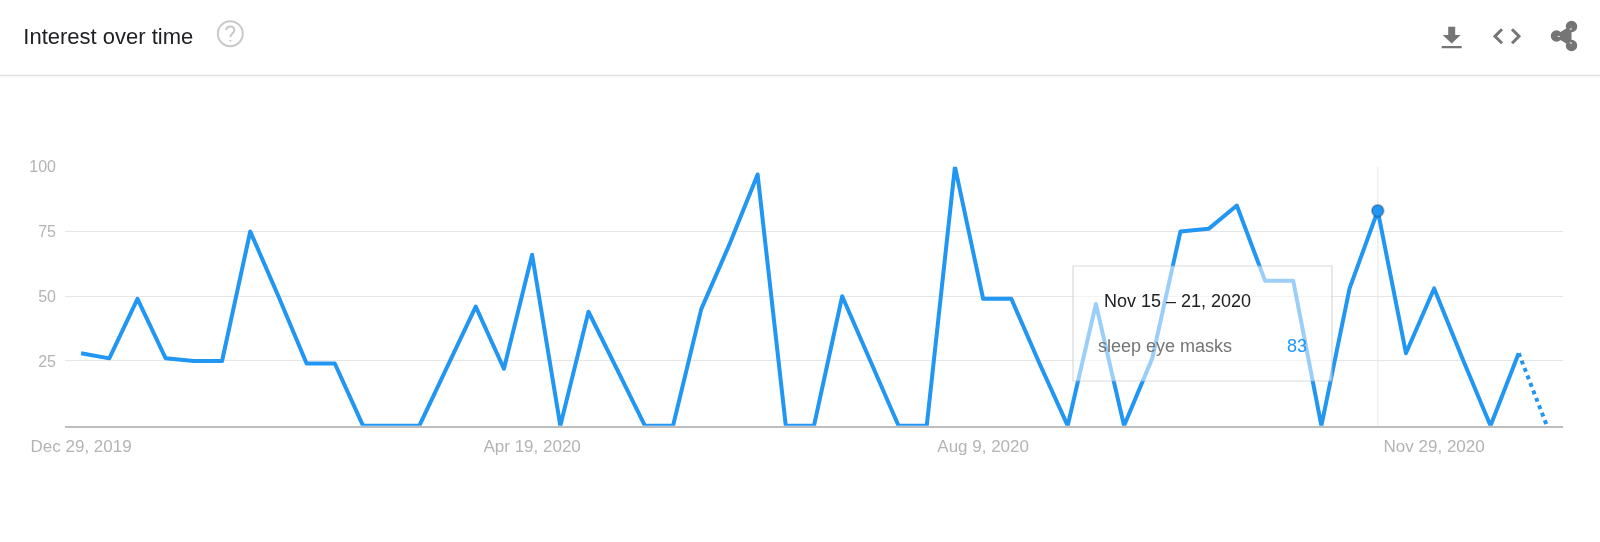  Describe the element at coordinates (108, 36) in the screenshot. I see `chart-title: Interest over time` at that location.